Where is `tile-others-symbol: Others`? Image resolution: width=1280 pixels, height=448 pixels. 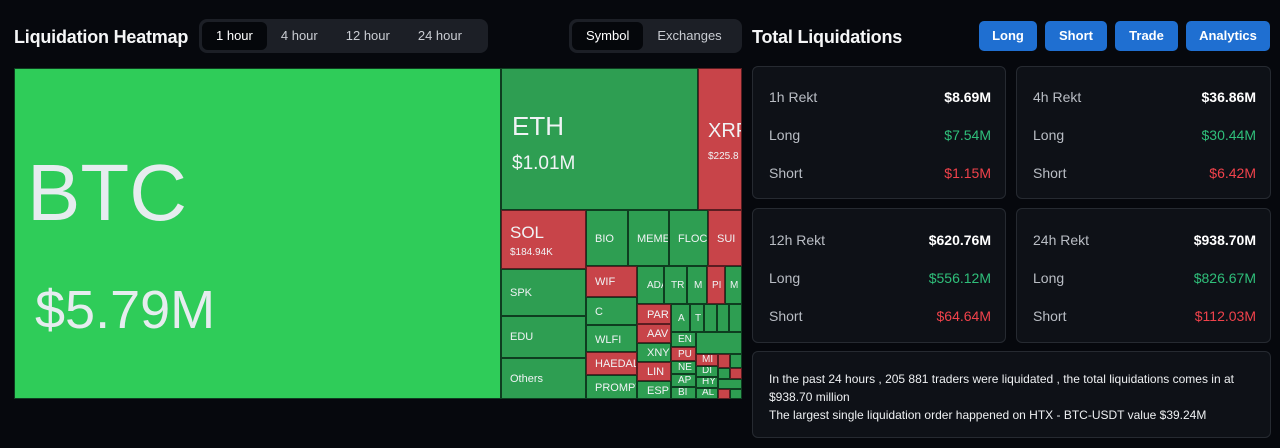
tile-others-symbol: Others is located at coordinates (527, 379).